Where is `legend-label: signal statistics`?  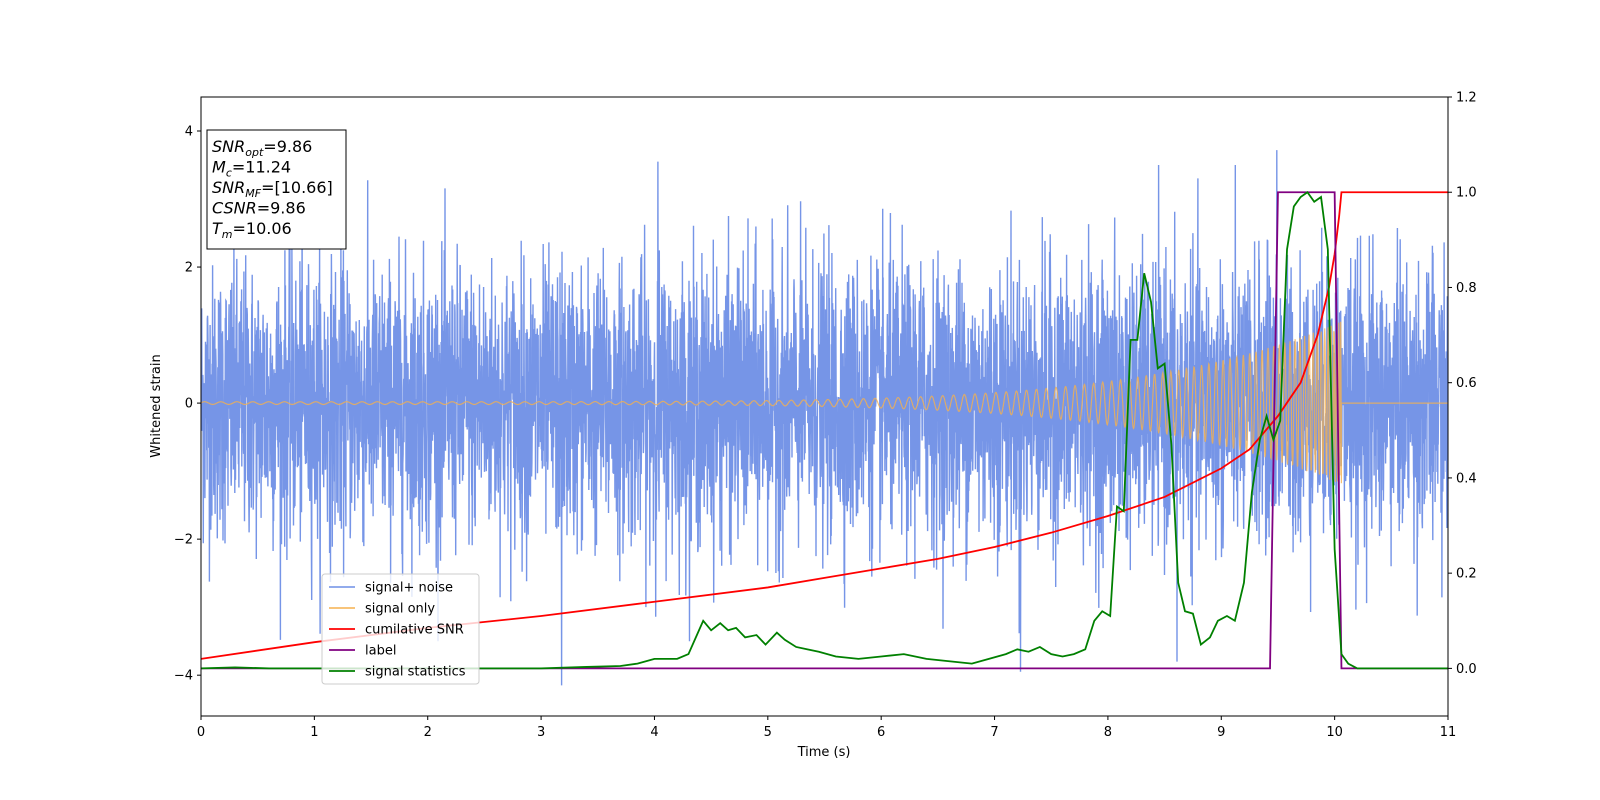 legend-label: signal statistics is located at coordinates (415, 672).